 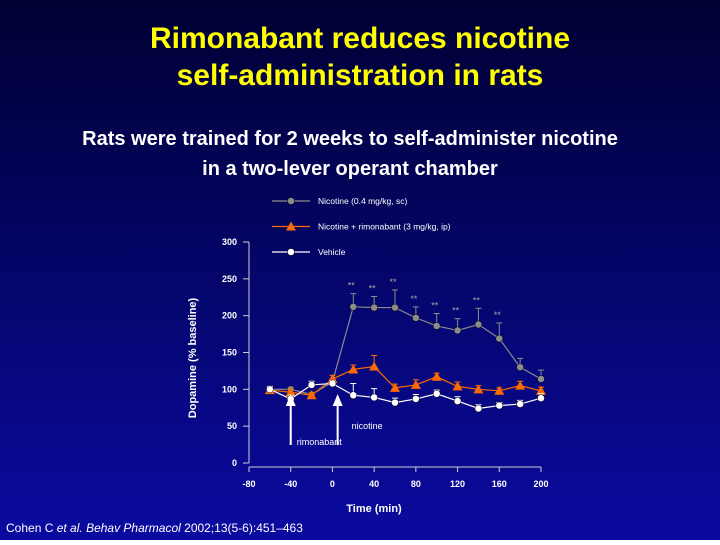 What do you see at coordinates (350, 169) in the screenshot?
I see `subtitle: in a two-lever operant chamber` at bounding box center [350, 169].